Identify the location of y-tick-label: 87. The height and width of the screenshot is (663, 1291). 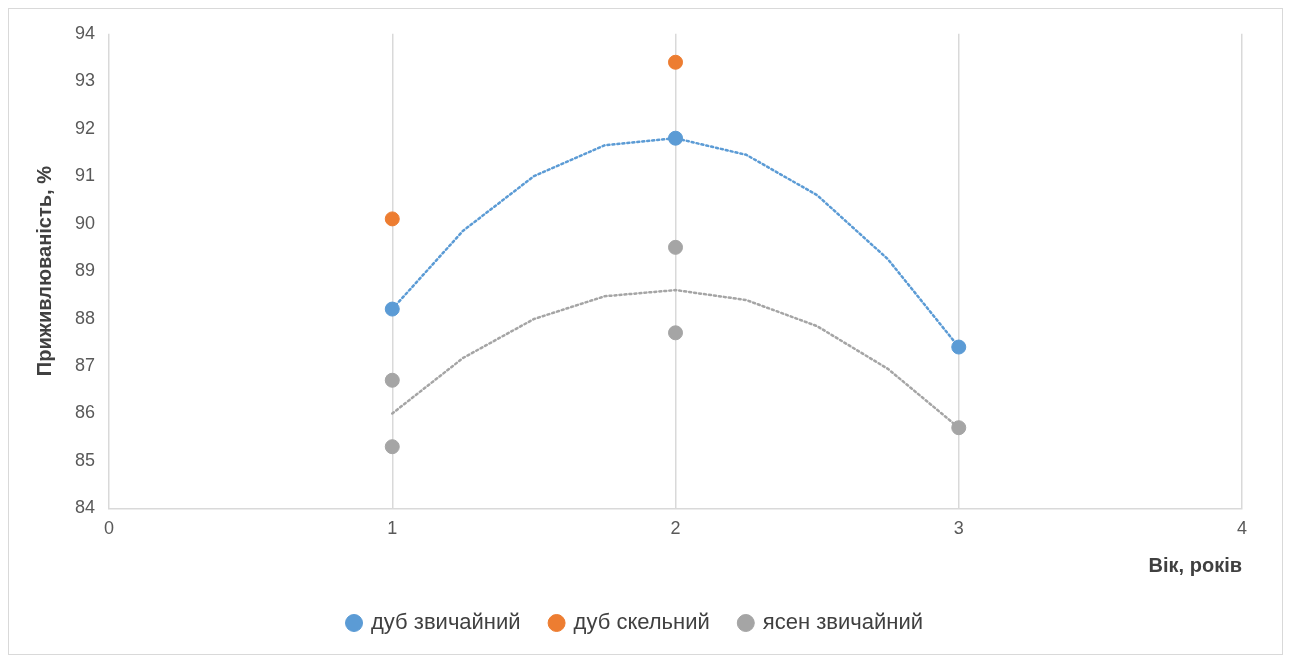
(85, 364).